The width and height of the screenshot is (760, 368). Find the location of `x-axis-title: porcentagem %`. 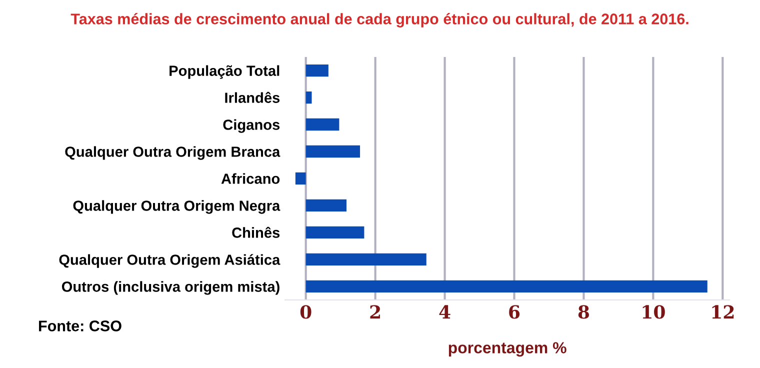

x-axis-title: porcentagem % is located at coordinates (507, 349).